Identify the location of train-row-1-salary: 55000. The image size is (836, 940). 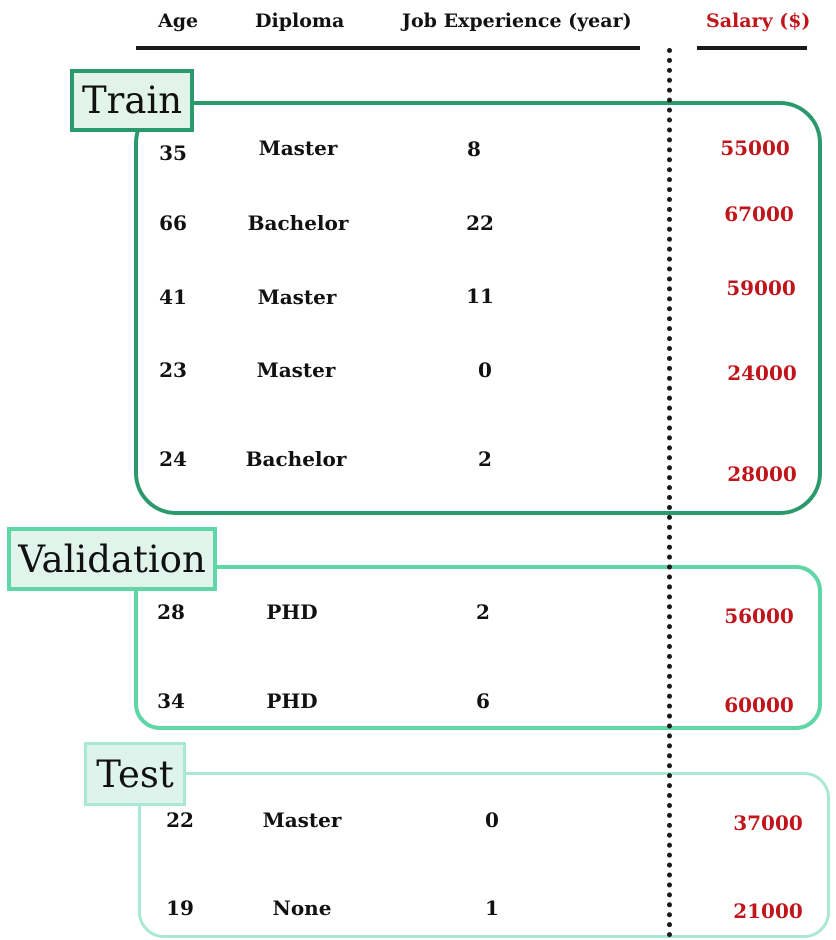
(755, 148).